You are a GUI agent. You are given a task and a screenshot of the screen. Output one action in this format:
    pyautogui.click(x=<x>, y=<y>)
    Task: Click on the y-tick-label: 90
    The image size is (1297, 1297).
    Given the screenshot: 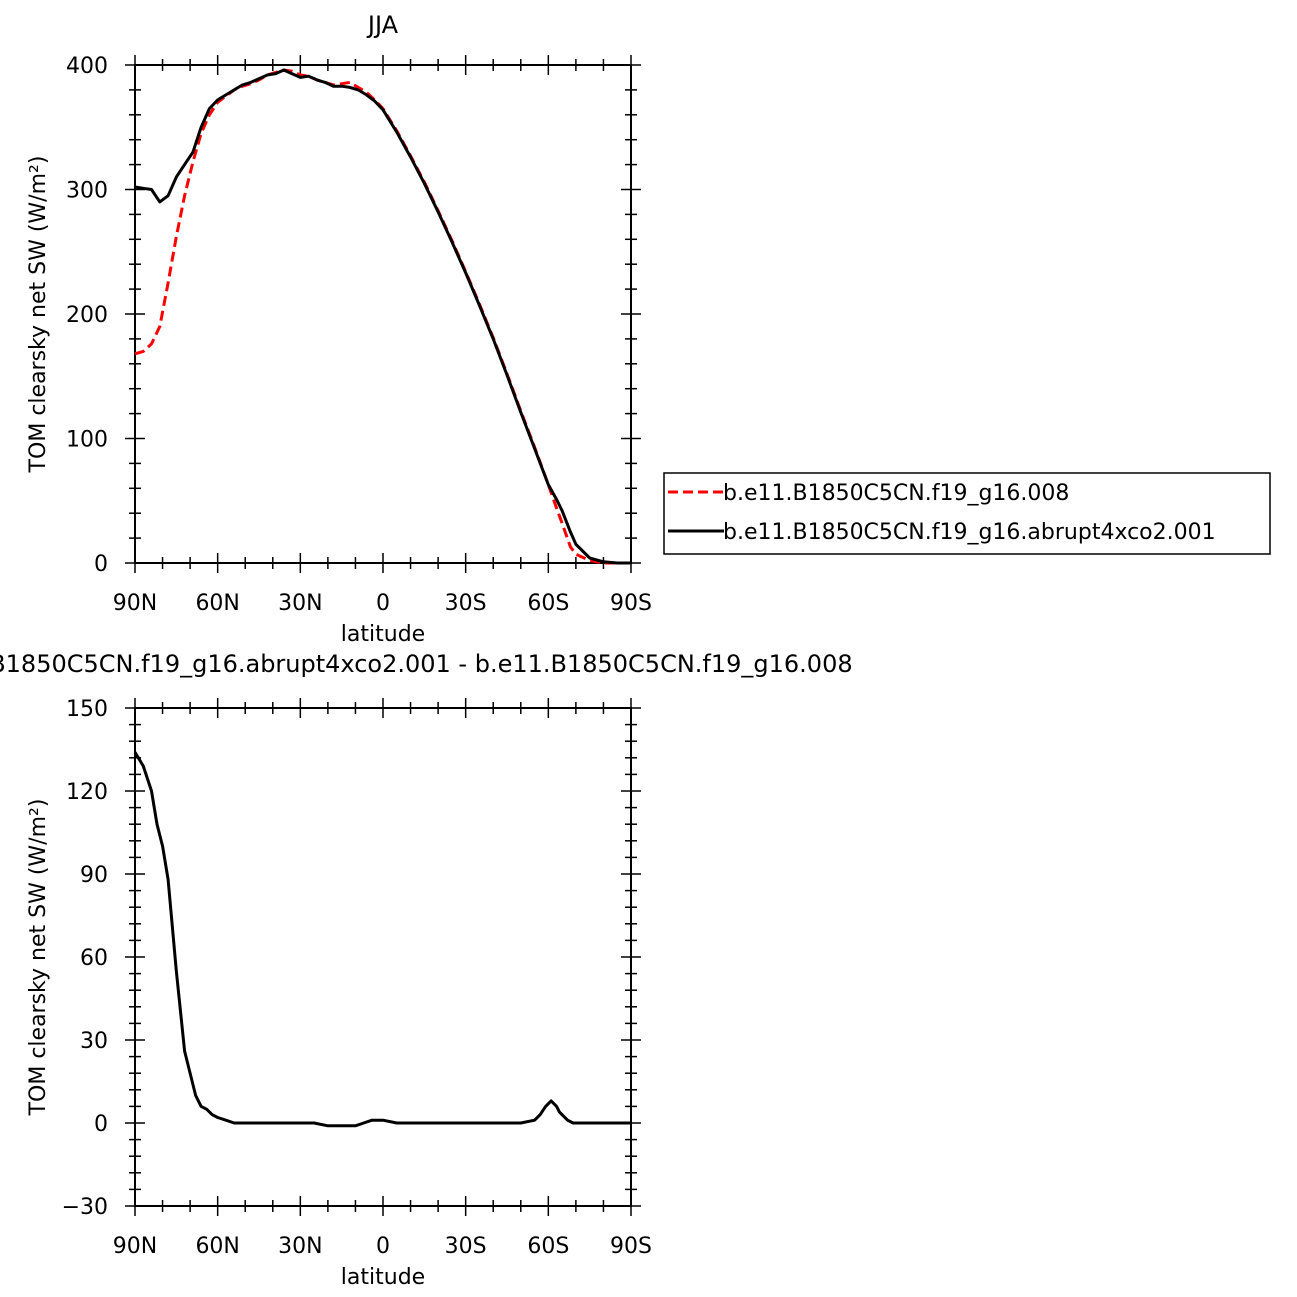 What is the action you would take?
    pyautogui.click(x=94, y=875)
    